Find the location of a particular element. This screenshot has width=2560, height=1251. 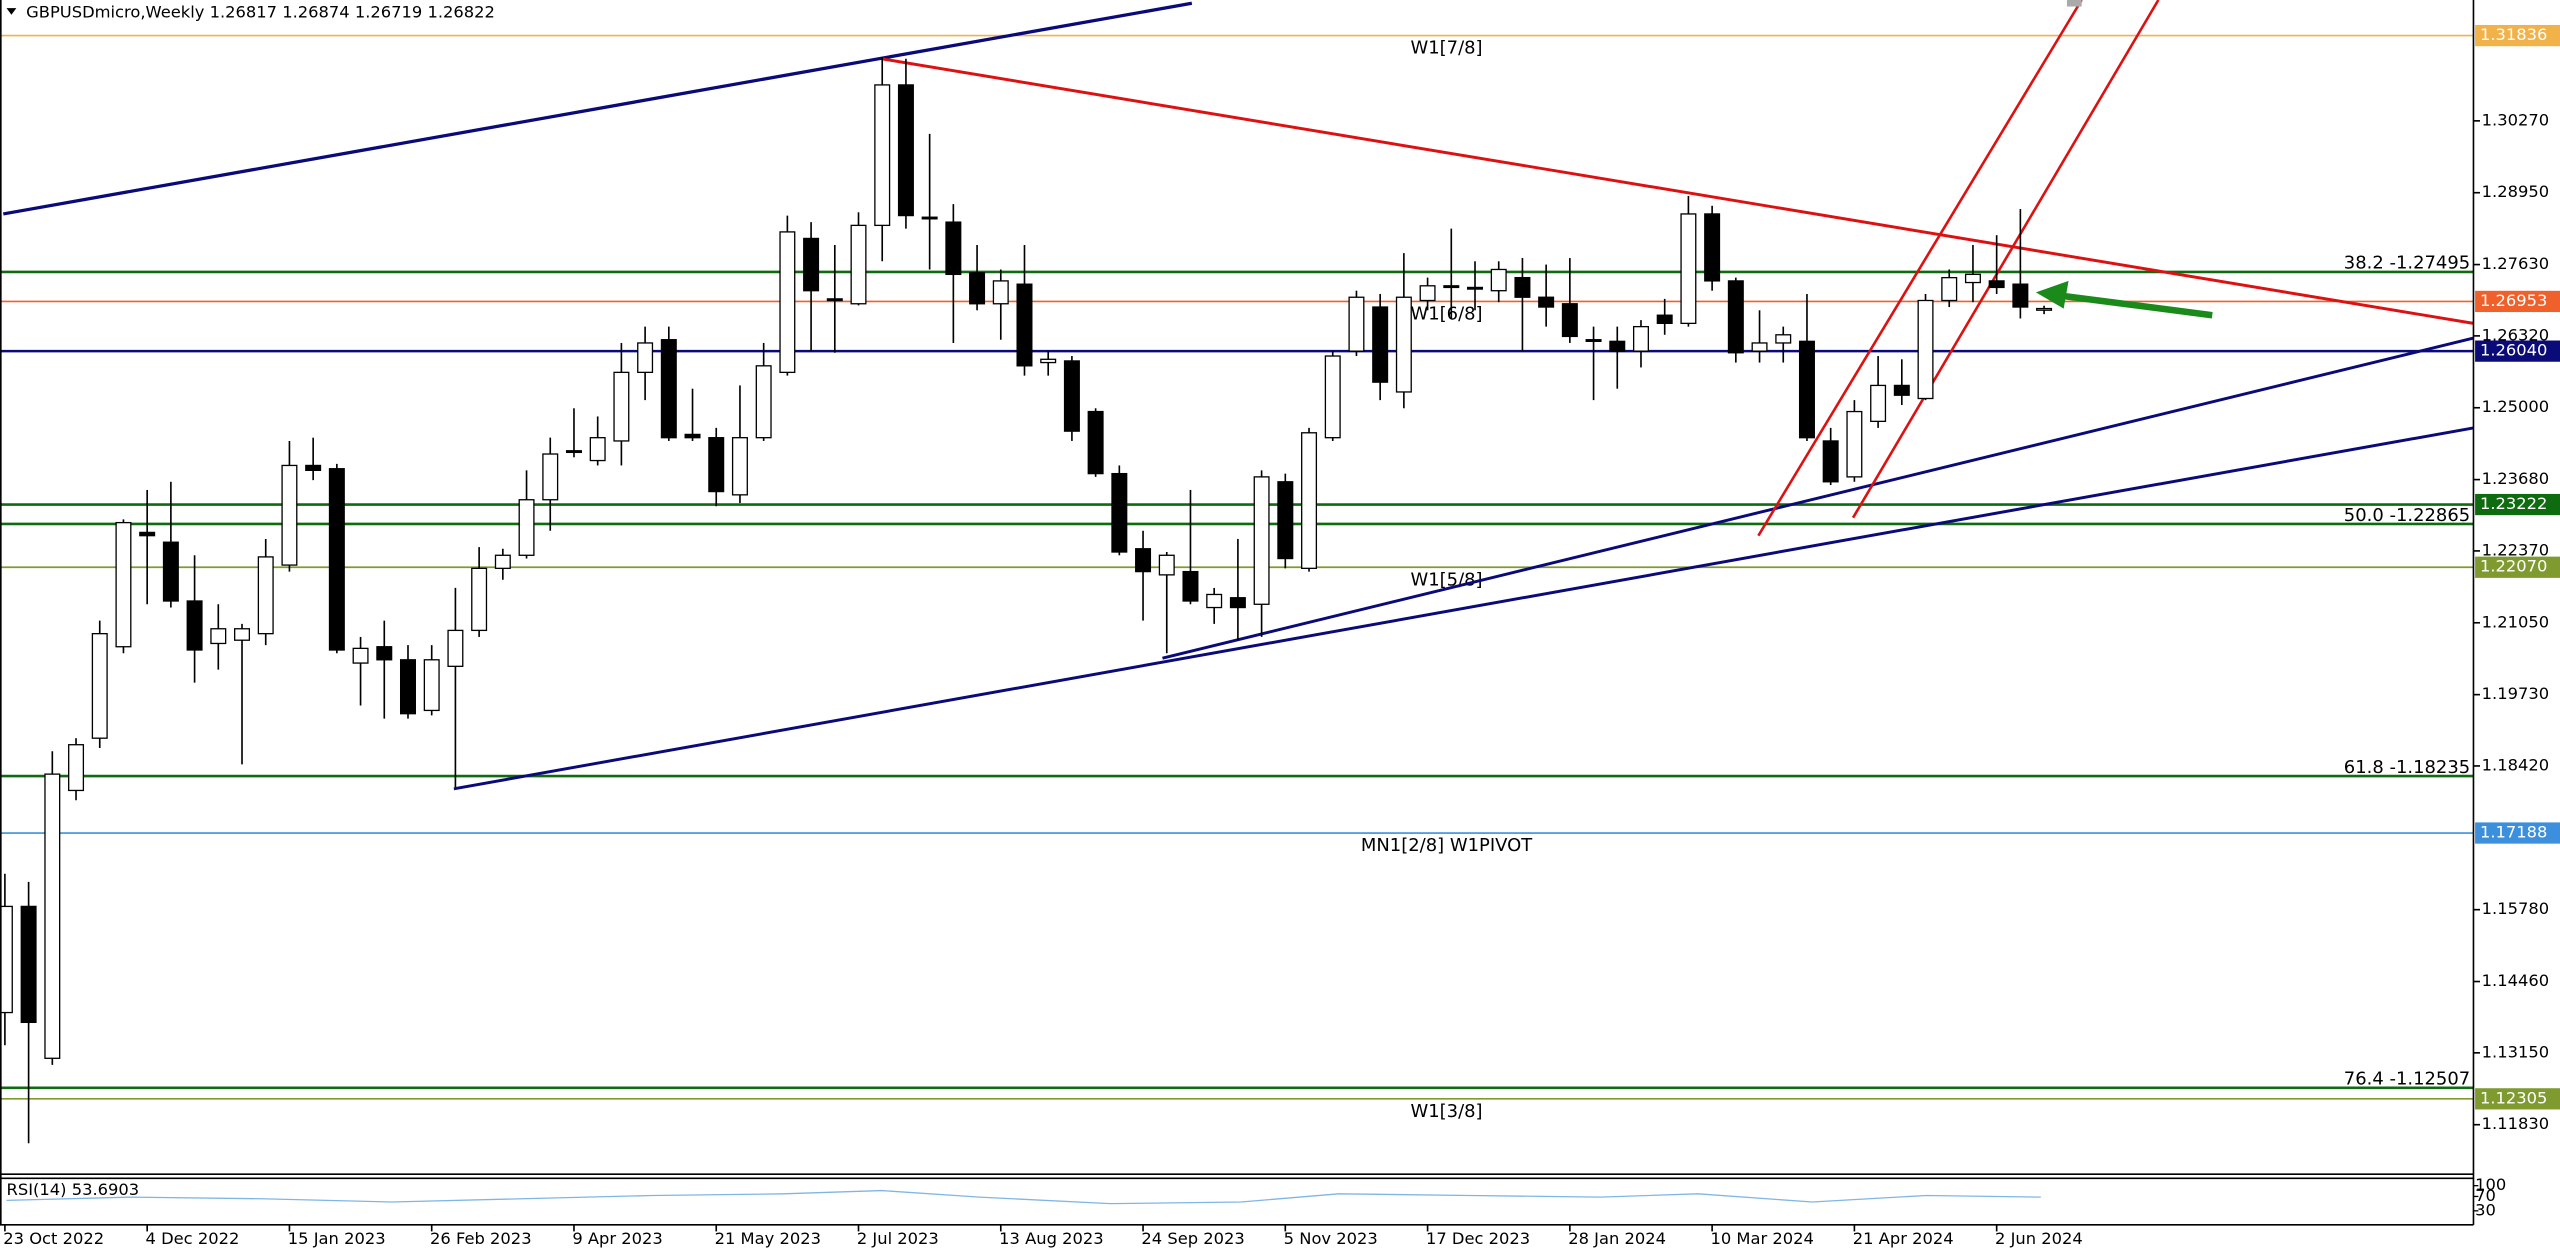

x-tick-label: 28 Jan 2024 is located at coordinates (1617, 1238).